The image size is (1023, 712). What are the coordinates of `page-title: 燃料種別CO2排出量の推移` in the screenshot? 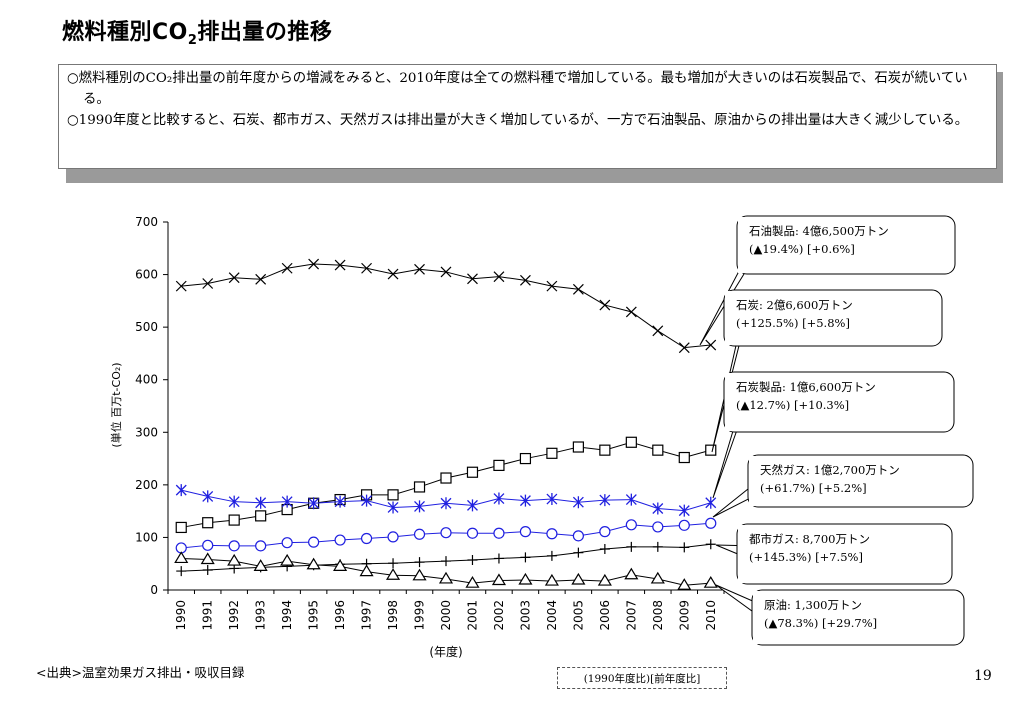 It's located at (197, 31).